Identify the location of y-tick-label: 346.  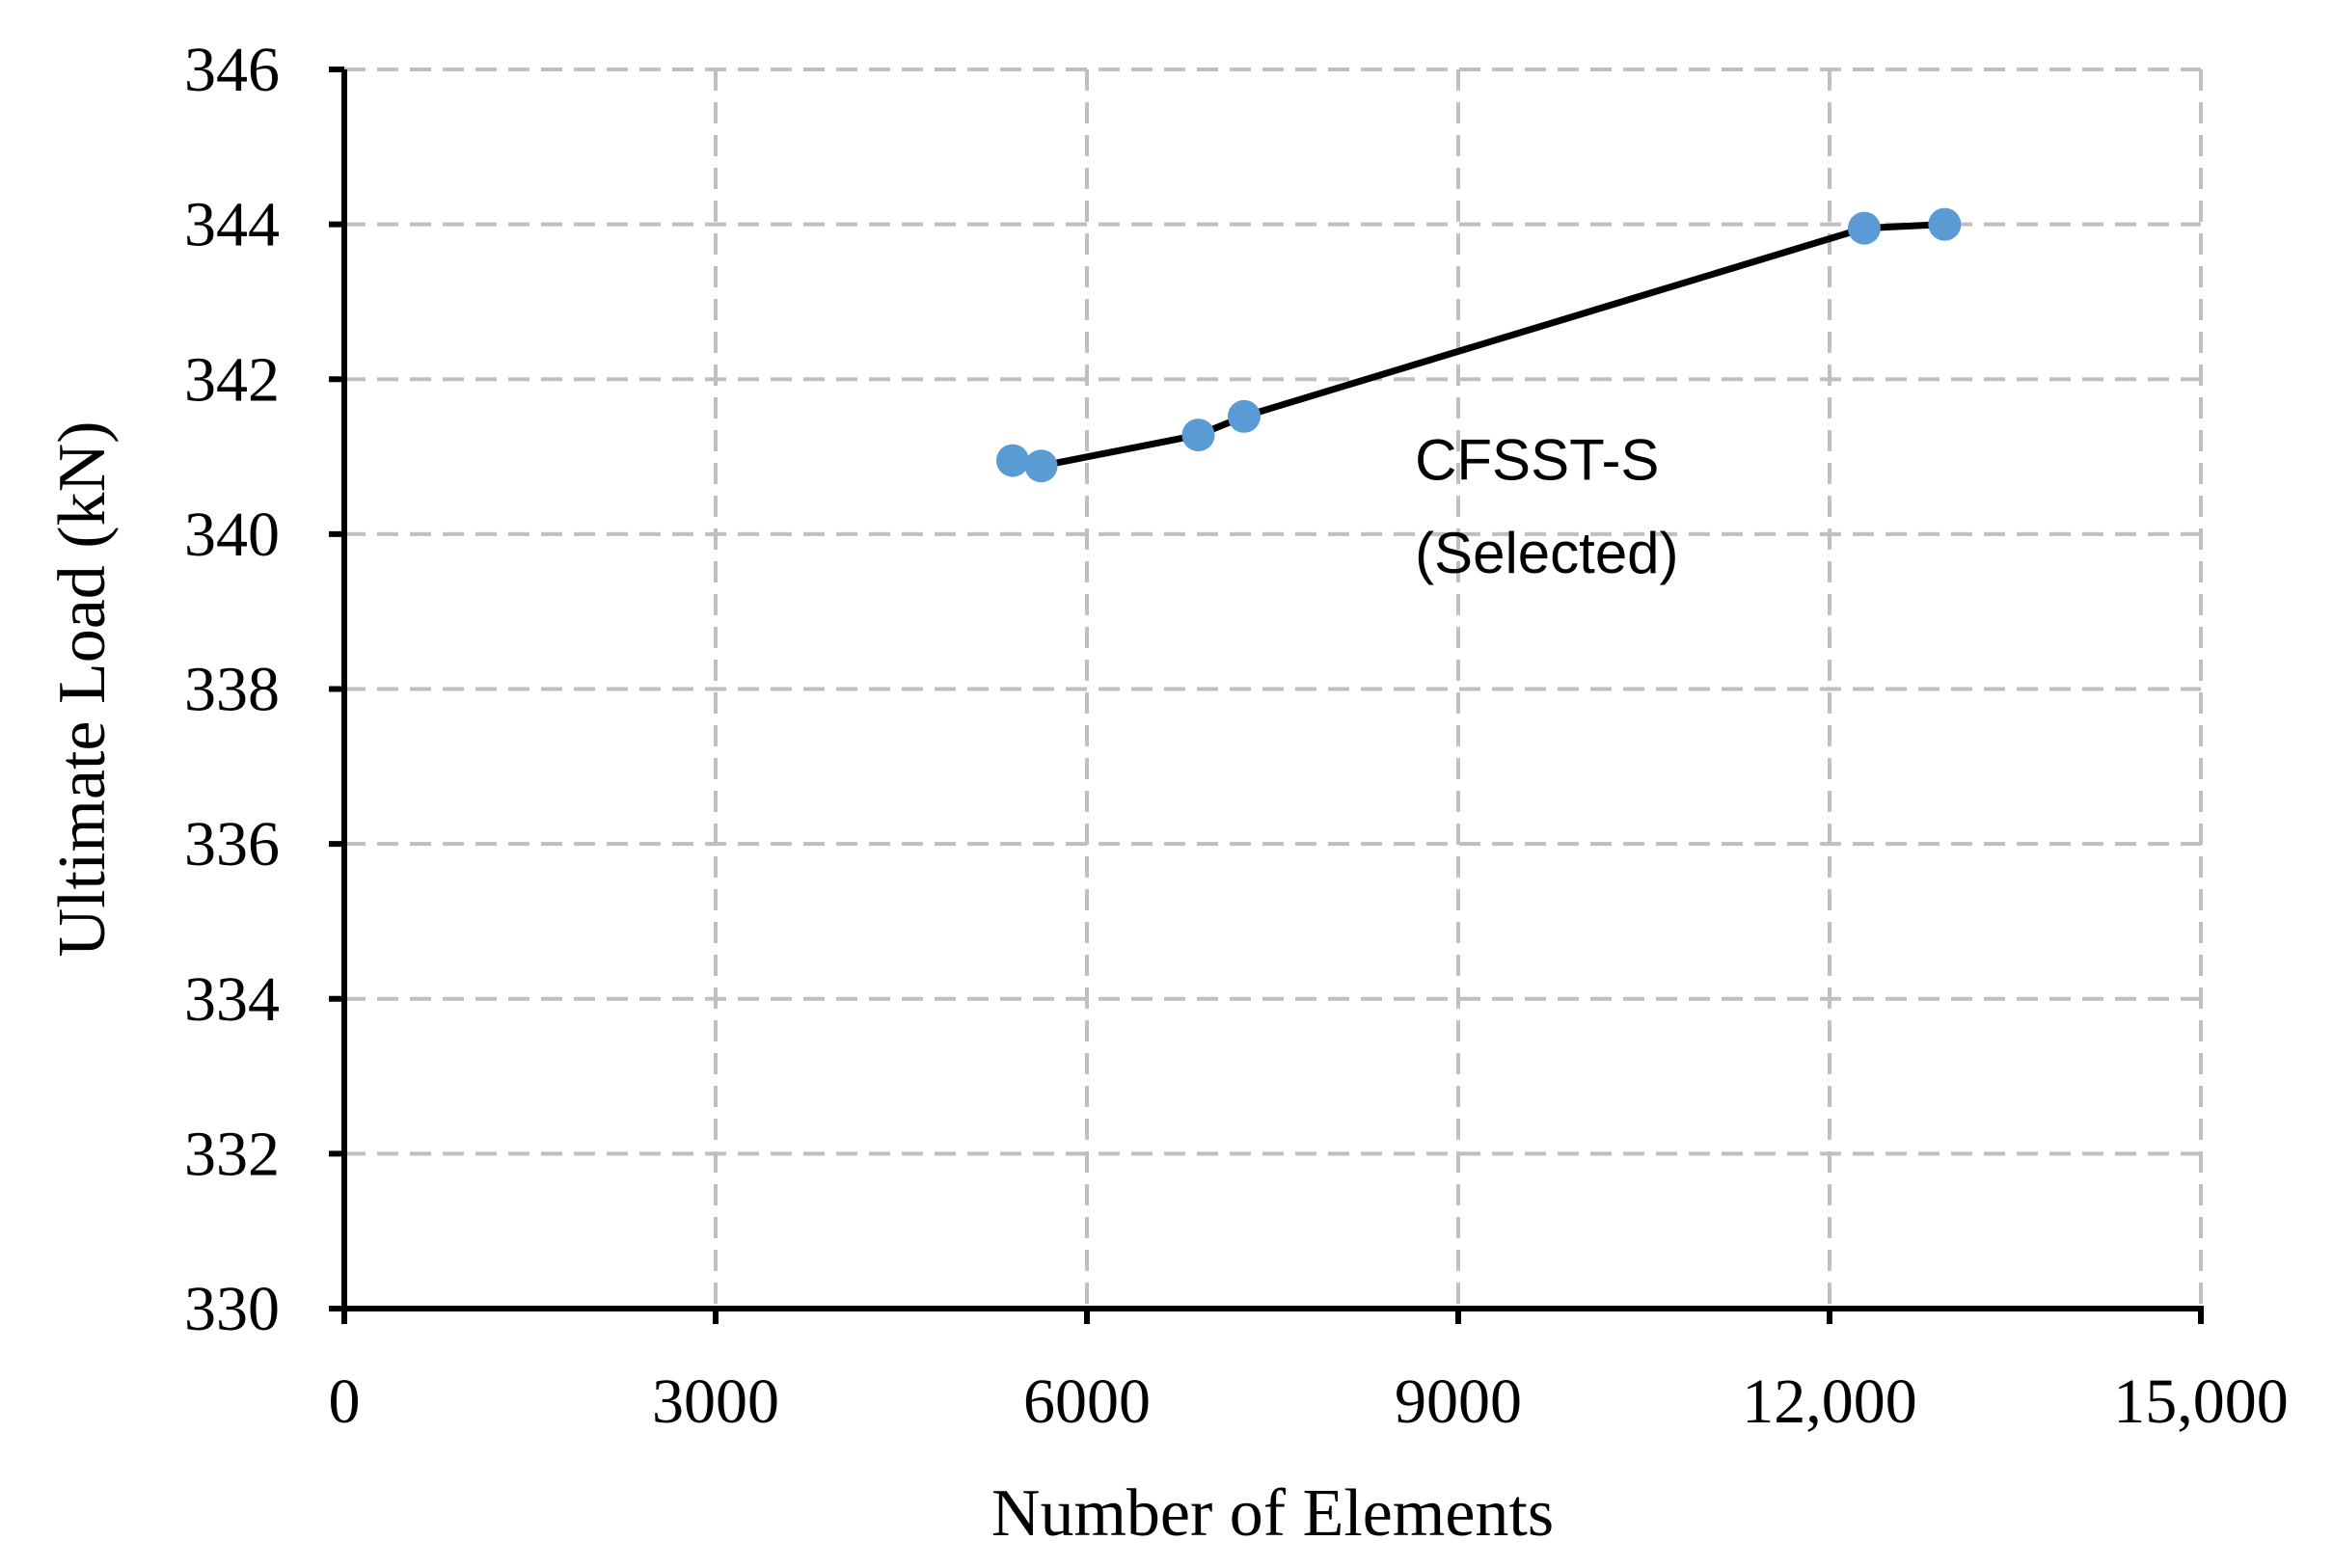
(232, 70).